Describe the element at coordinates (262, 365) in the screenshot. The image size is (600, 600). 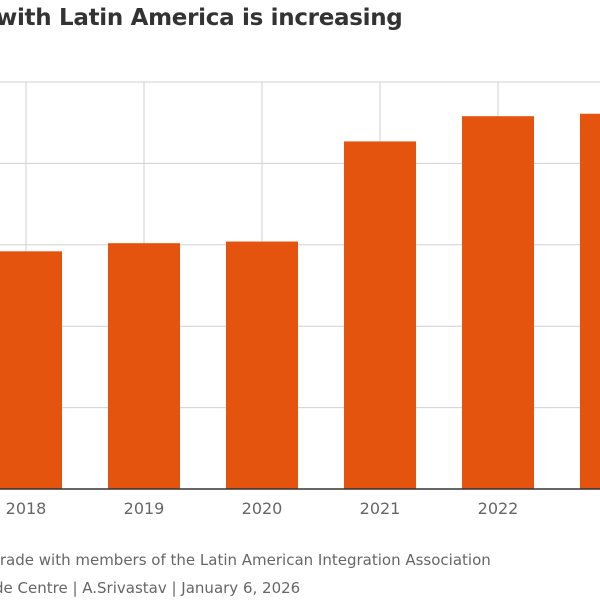
I see `bar-2020` at that location.